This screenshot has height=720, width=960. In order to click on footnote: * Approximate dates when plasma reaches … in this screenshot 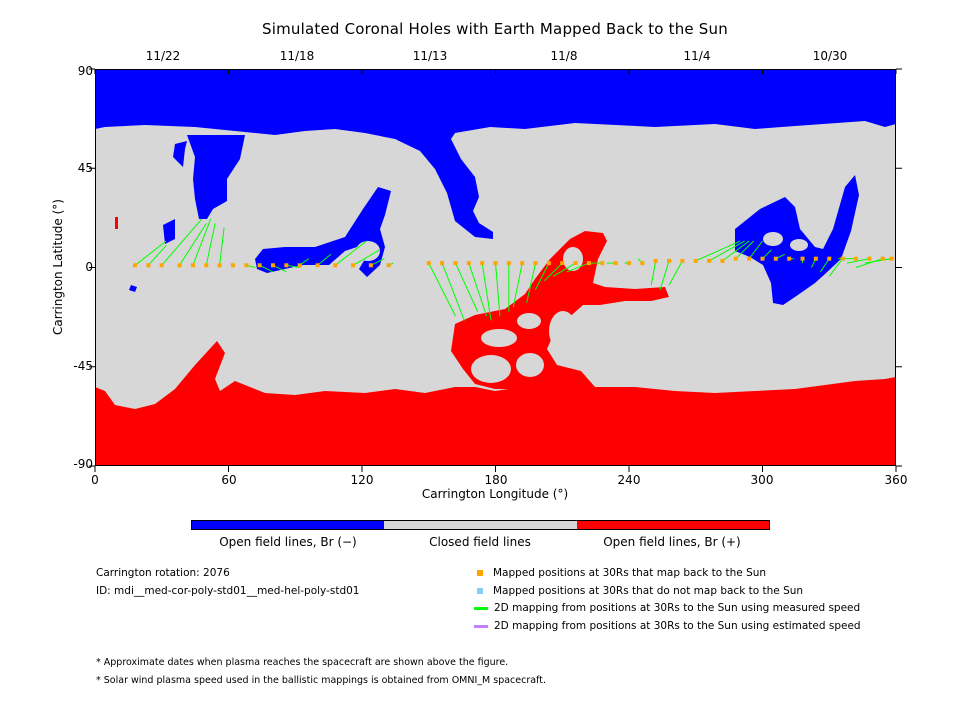, I will do `click(302, 662)`.